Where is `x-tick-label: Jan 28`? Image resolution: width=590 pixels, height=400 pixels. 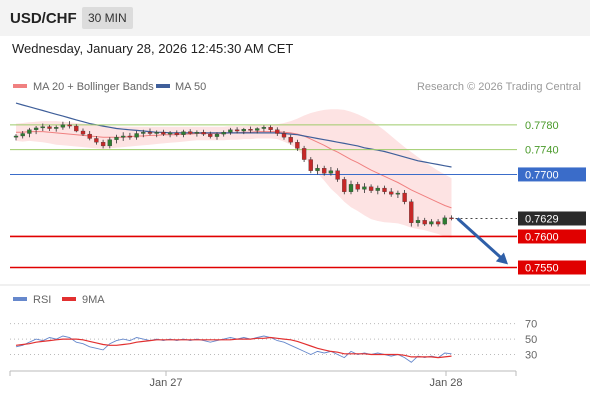 x-tick-label: Jan 28 is located at coordinates (445, 383).